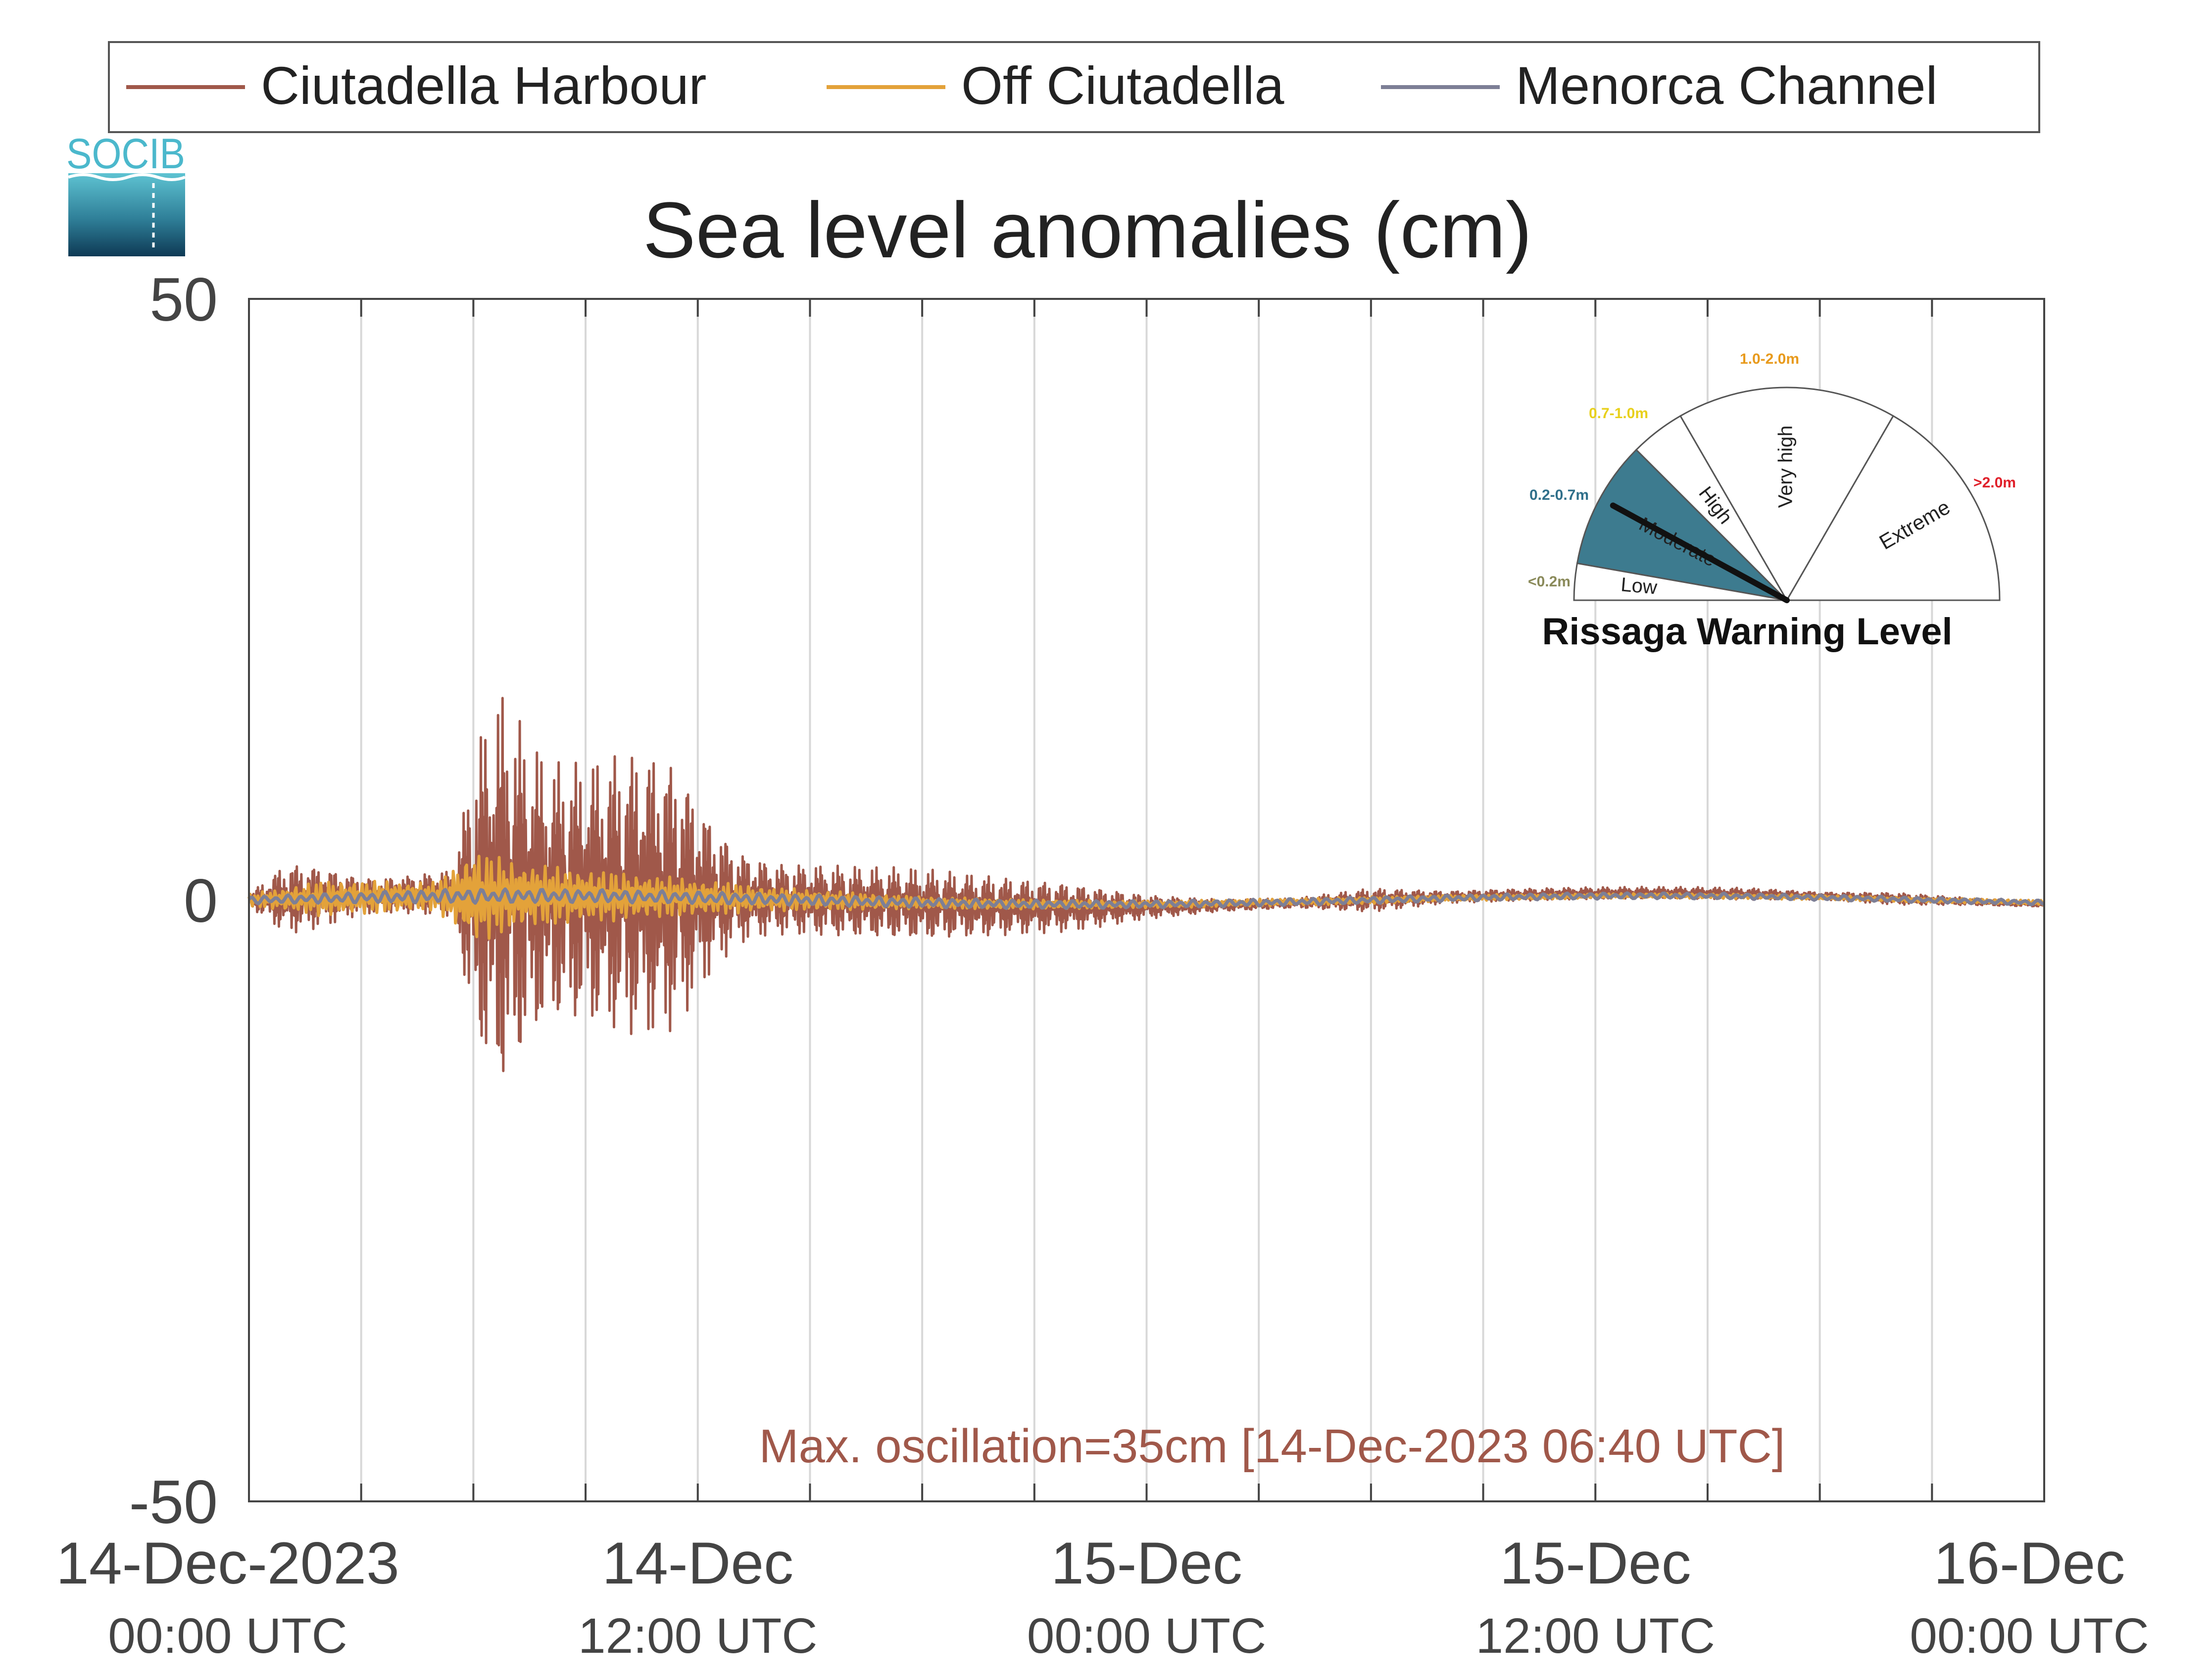  I want to click on logo-wave-block, so click(126, 215).